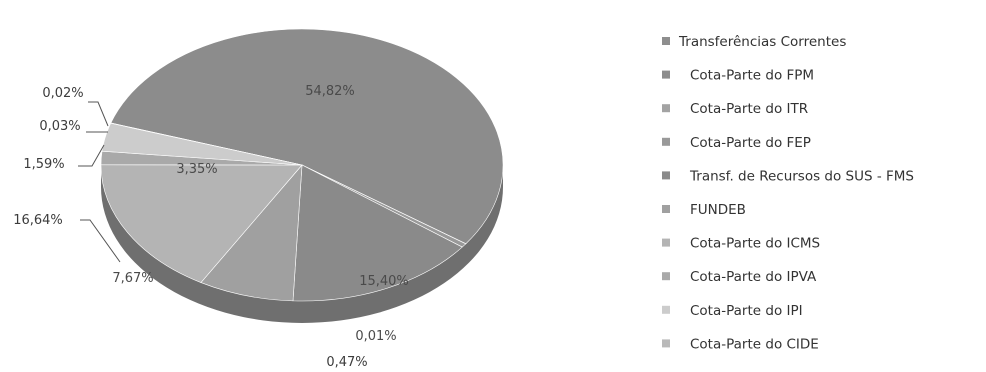 The width and height of the screenshot is (986, 372). What do you see at coordinates (59, 126) in the screenshot?
I see `slice-label-cota-parte-do-cide: 0,03%` at bounding box center [59, 126].